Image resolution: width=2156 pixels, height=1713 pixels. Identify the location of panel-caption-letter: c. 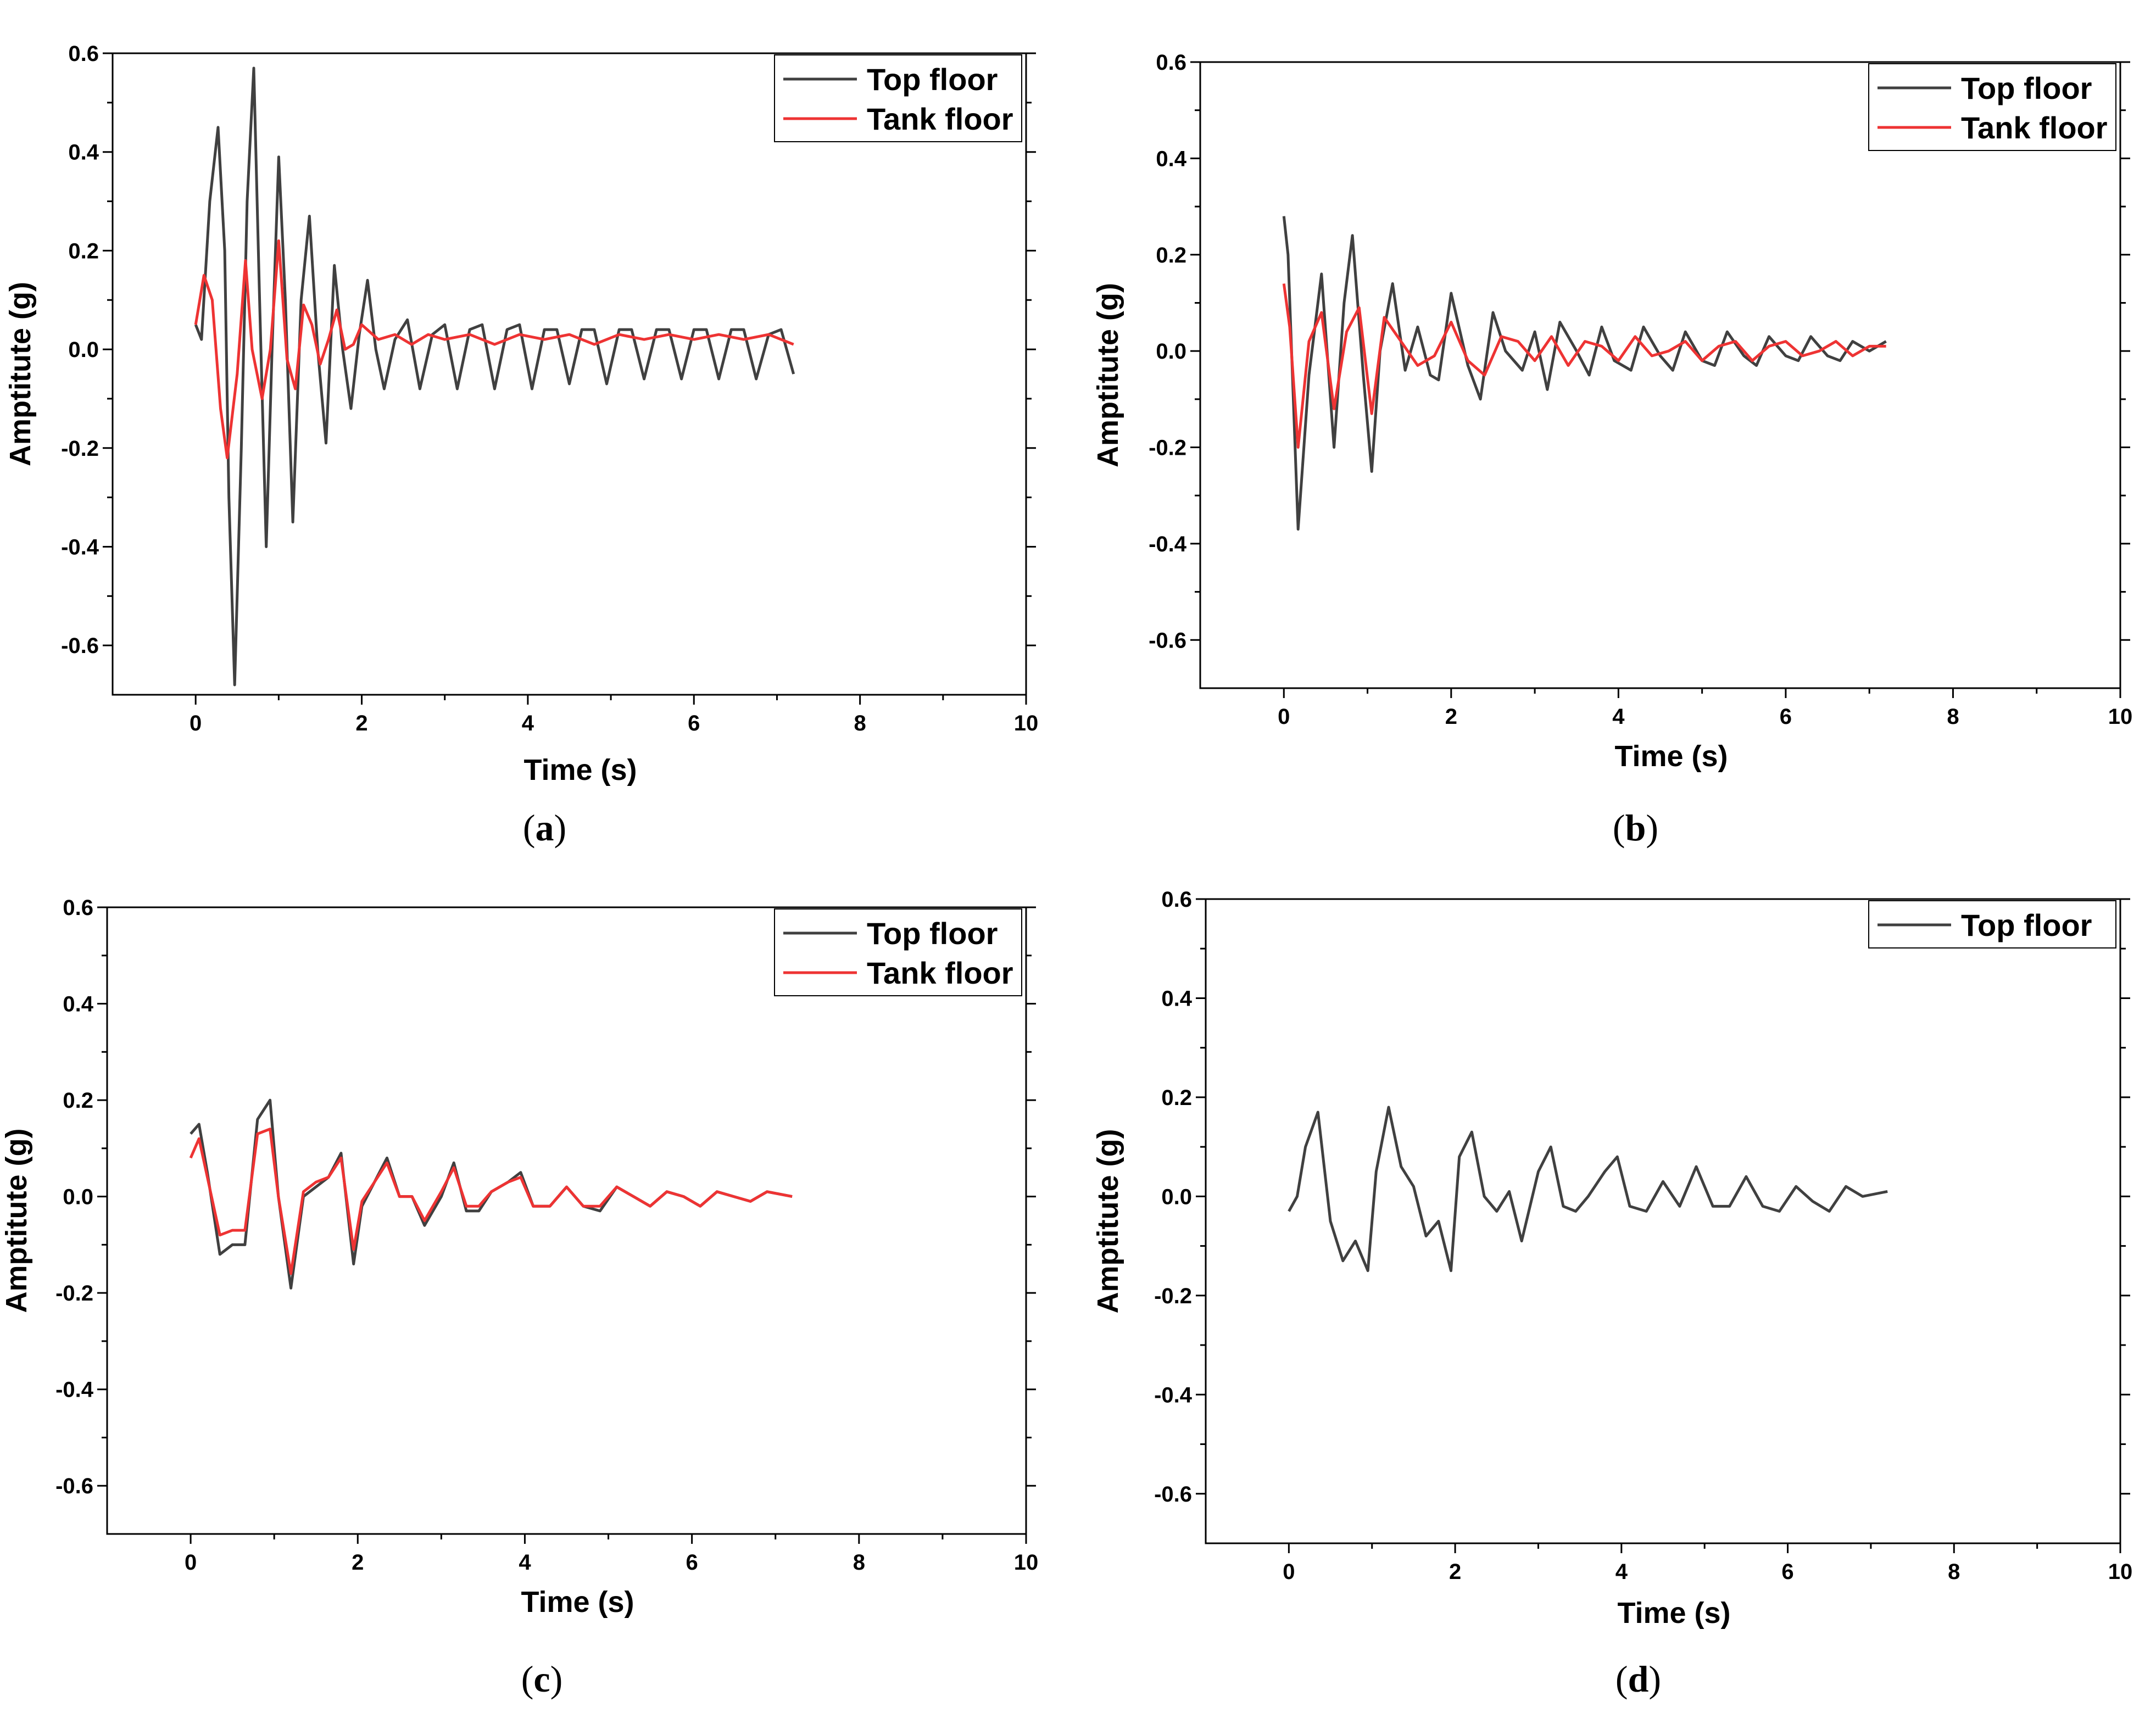
(541, 1679).